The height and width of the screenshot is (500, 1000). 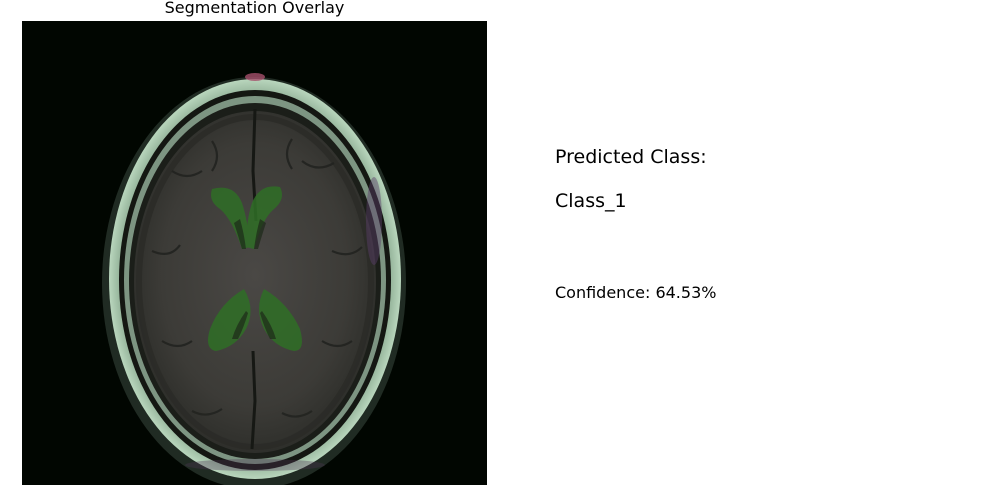 What do you see at coordinates (631, 157) in the screenshot?
I see `predicted-class-label: Predicted Class:` at bounding box center [631, 157].